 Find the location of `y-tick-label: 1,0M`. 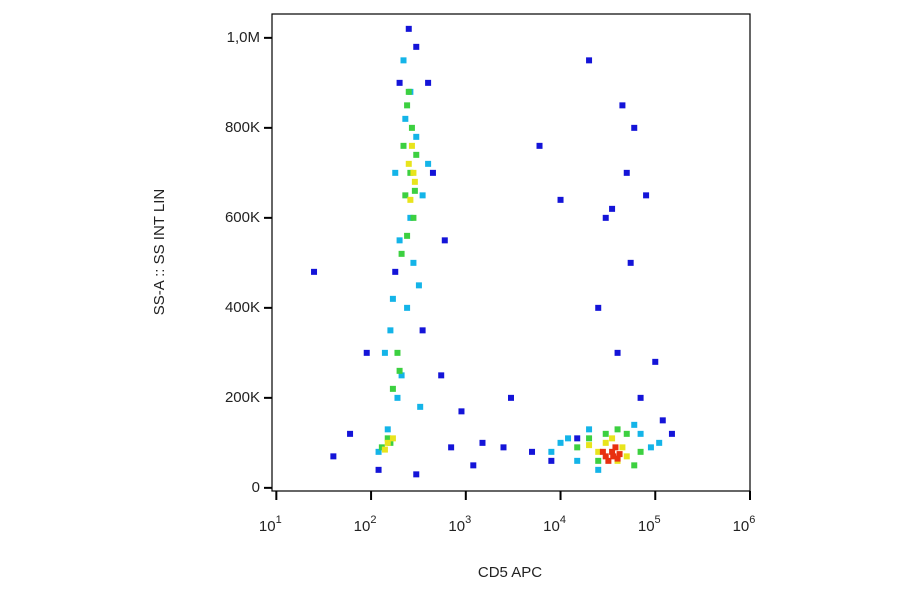

y-tick-label: 1,0M is located at coordinates (243, 37).